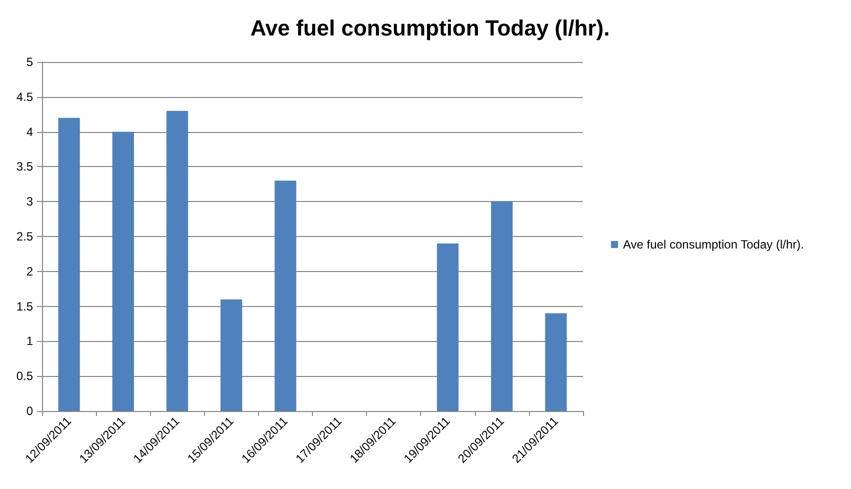 The image size is (851, 489). I want to click on legend-label: Ave fuel consumption Today (l/hr)., so click(713, 245).